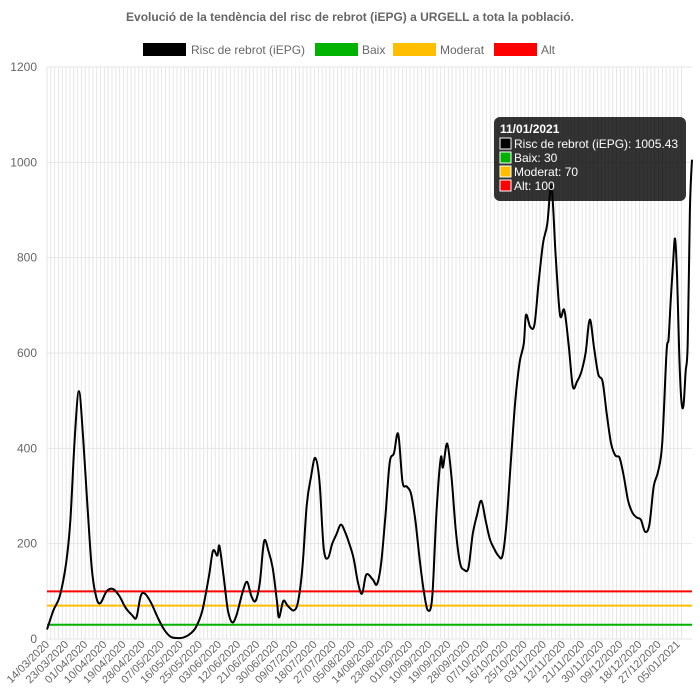  What do you see at coordinates (534, 186) in the screenshot?
I see `tooltip-line: Alt: 100` at bounding box center [534, 186].